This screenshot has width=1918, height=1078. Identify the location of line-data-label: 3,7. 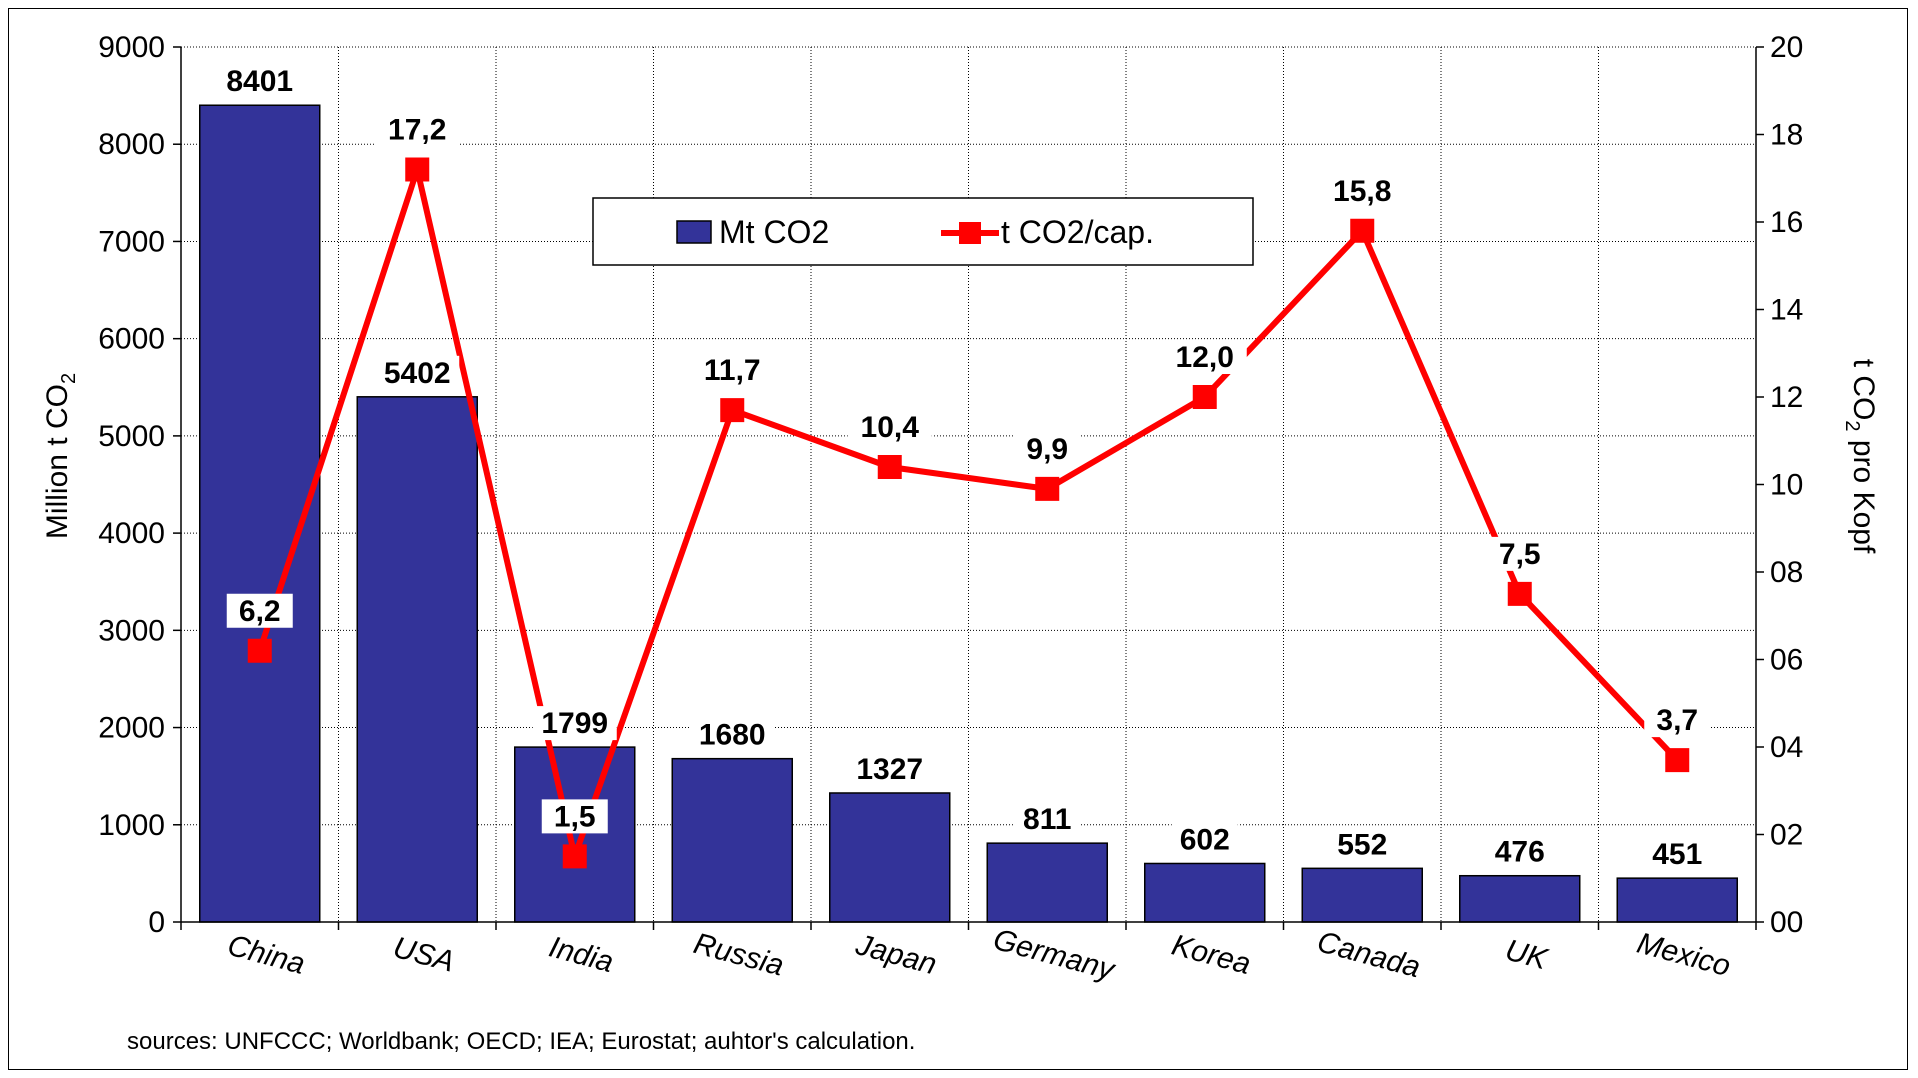
(1677, 720).